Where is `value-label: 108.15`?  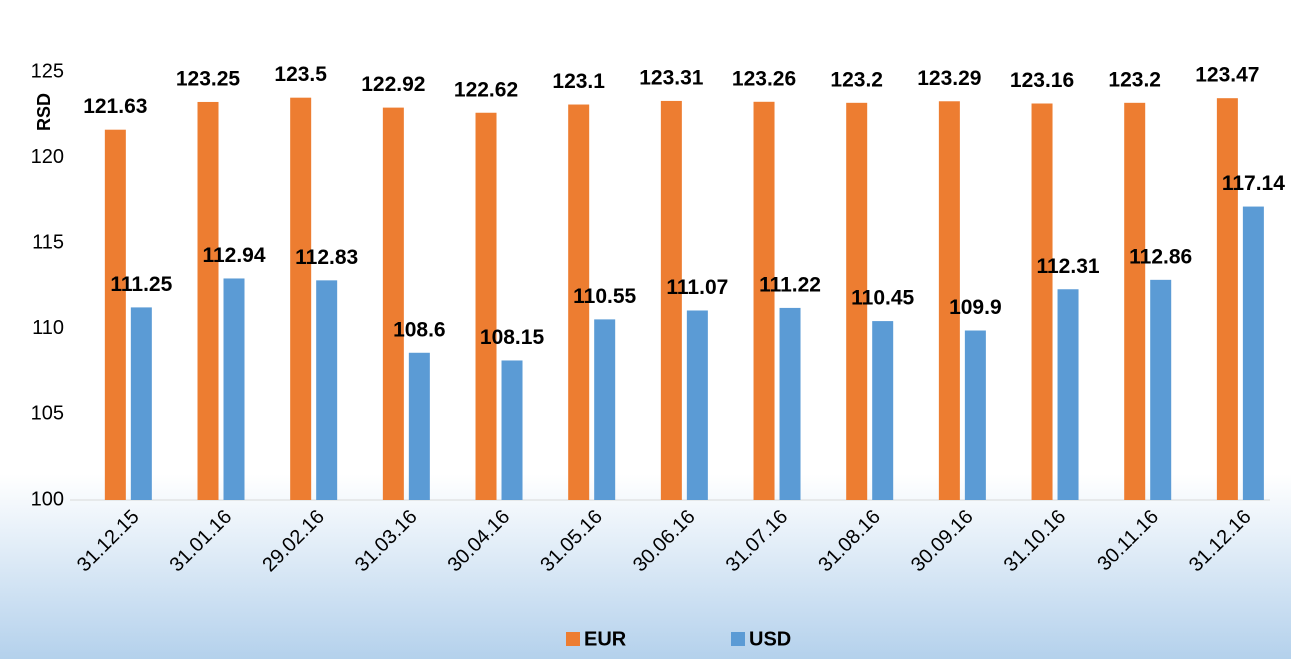 value-label: 108.15 is located at coordinates (512, 337).